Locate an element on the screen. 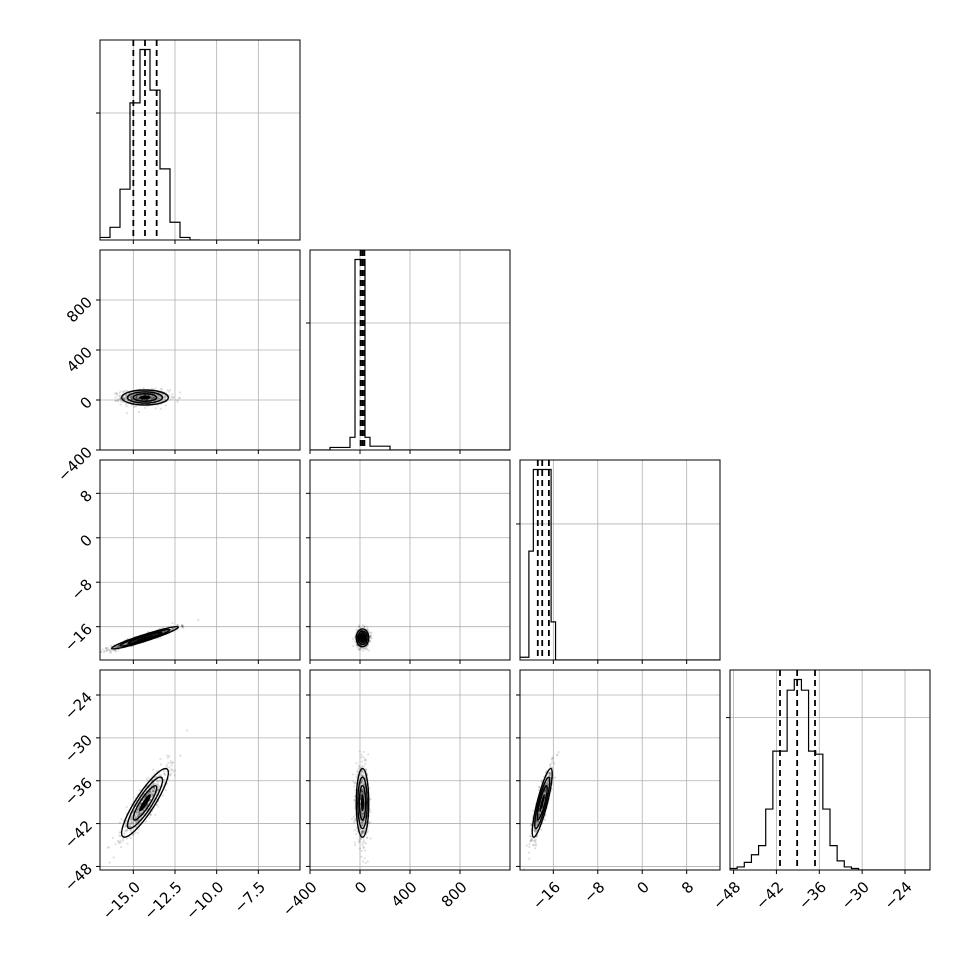 The image size is (970, 970). scatter-points is located at coordinates (541, 810).